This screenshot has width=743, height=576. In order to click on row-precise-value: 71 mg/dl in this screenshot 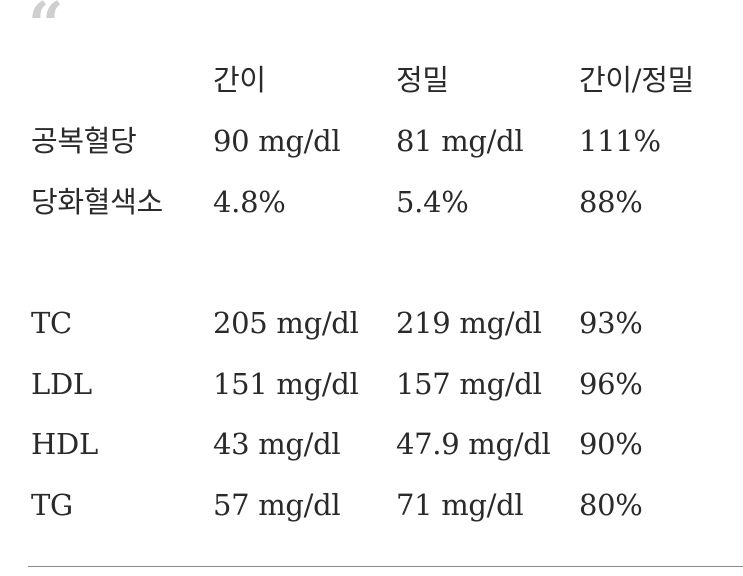, I will do `click(460, 505)`.